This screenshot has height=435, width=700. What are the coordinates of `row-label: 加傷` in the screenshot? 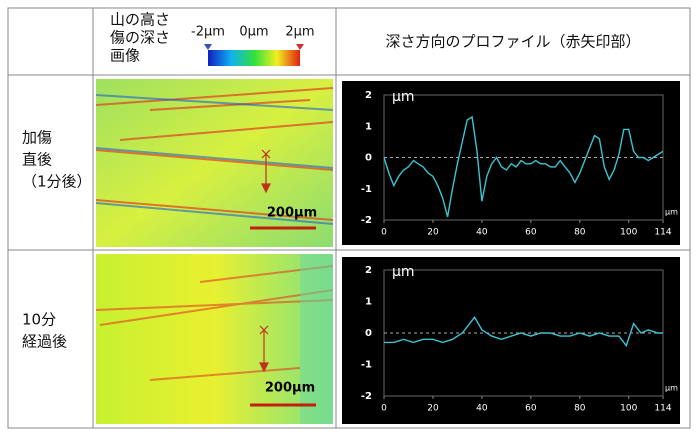 It's located at (37, 138).